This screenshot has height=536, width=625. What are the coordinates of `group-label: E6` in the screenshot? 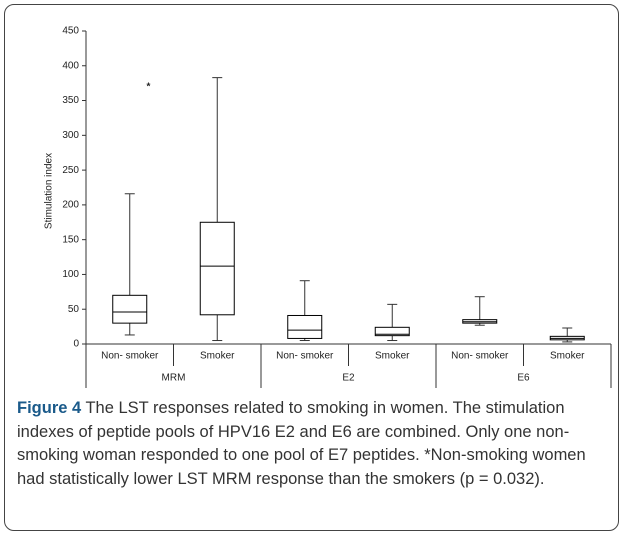 It's located at (523, 378).